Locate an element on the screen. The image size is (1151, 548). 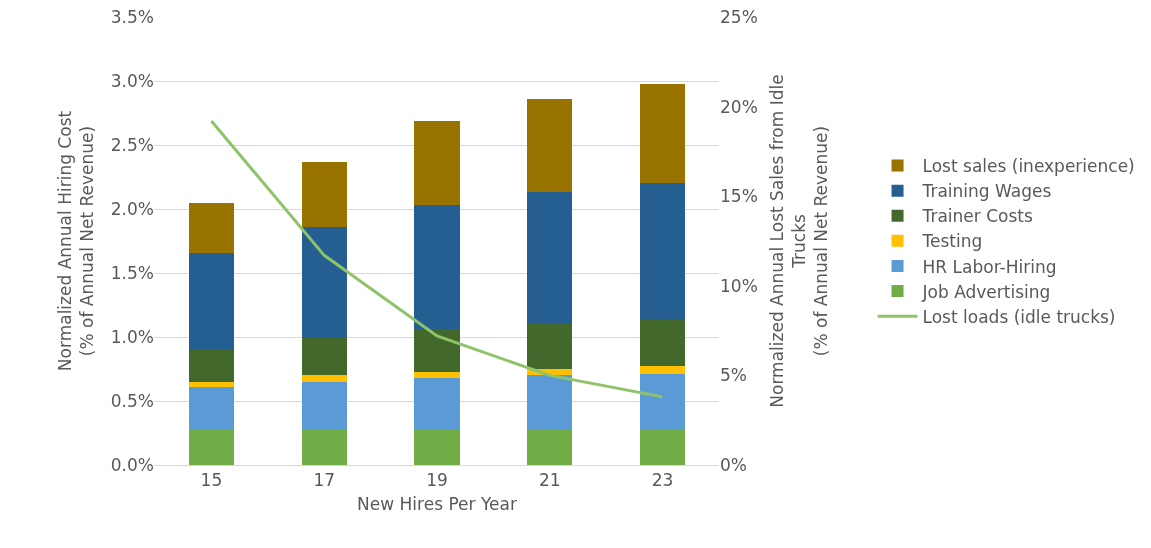
y2-tick-label: 0% is located at coordinates (733, 464).